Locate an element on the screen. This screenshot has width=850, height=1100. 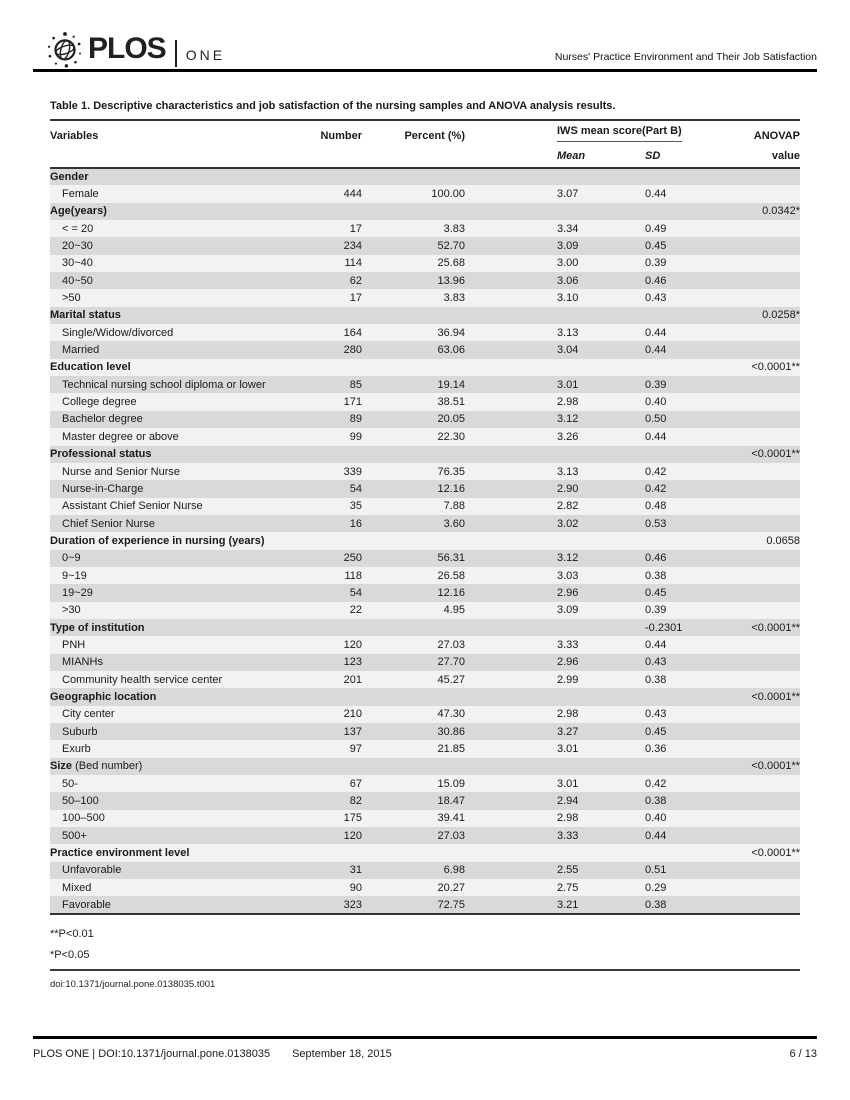
cell-number: 444 is located at coordinates (352, 194).